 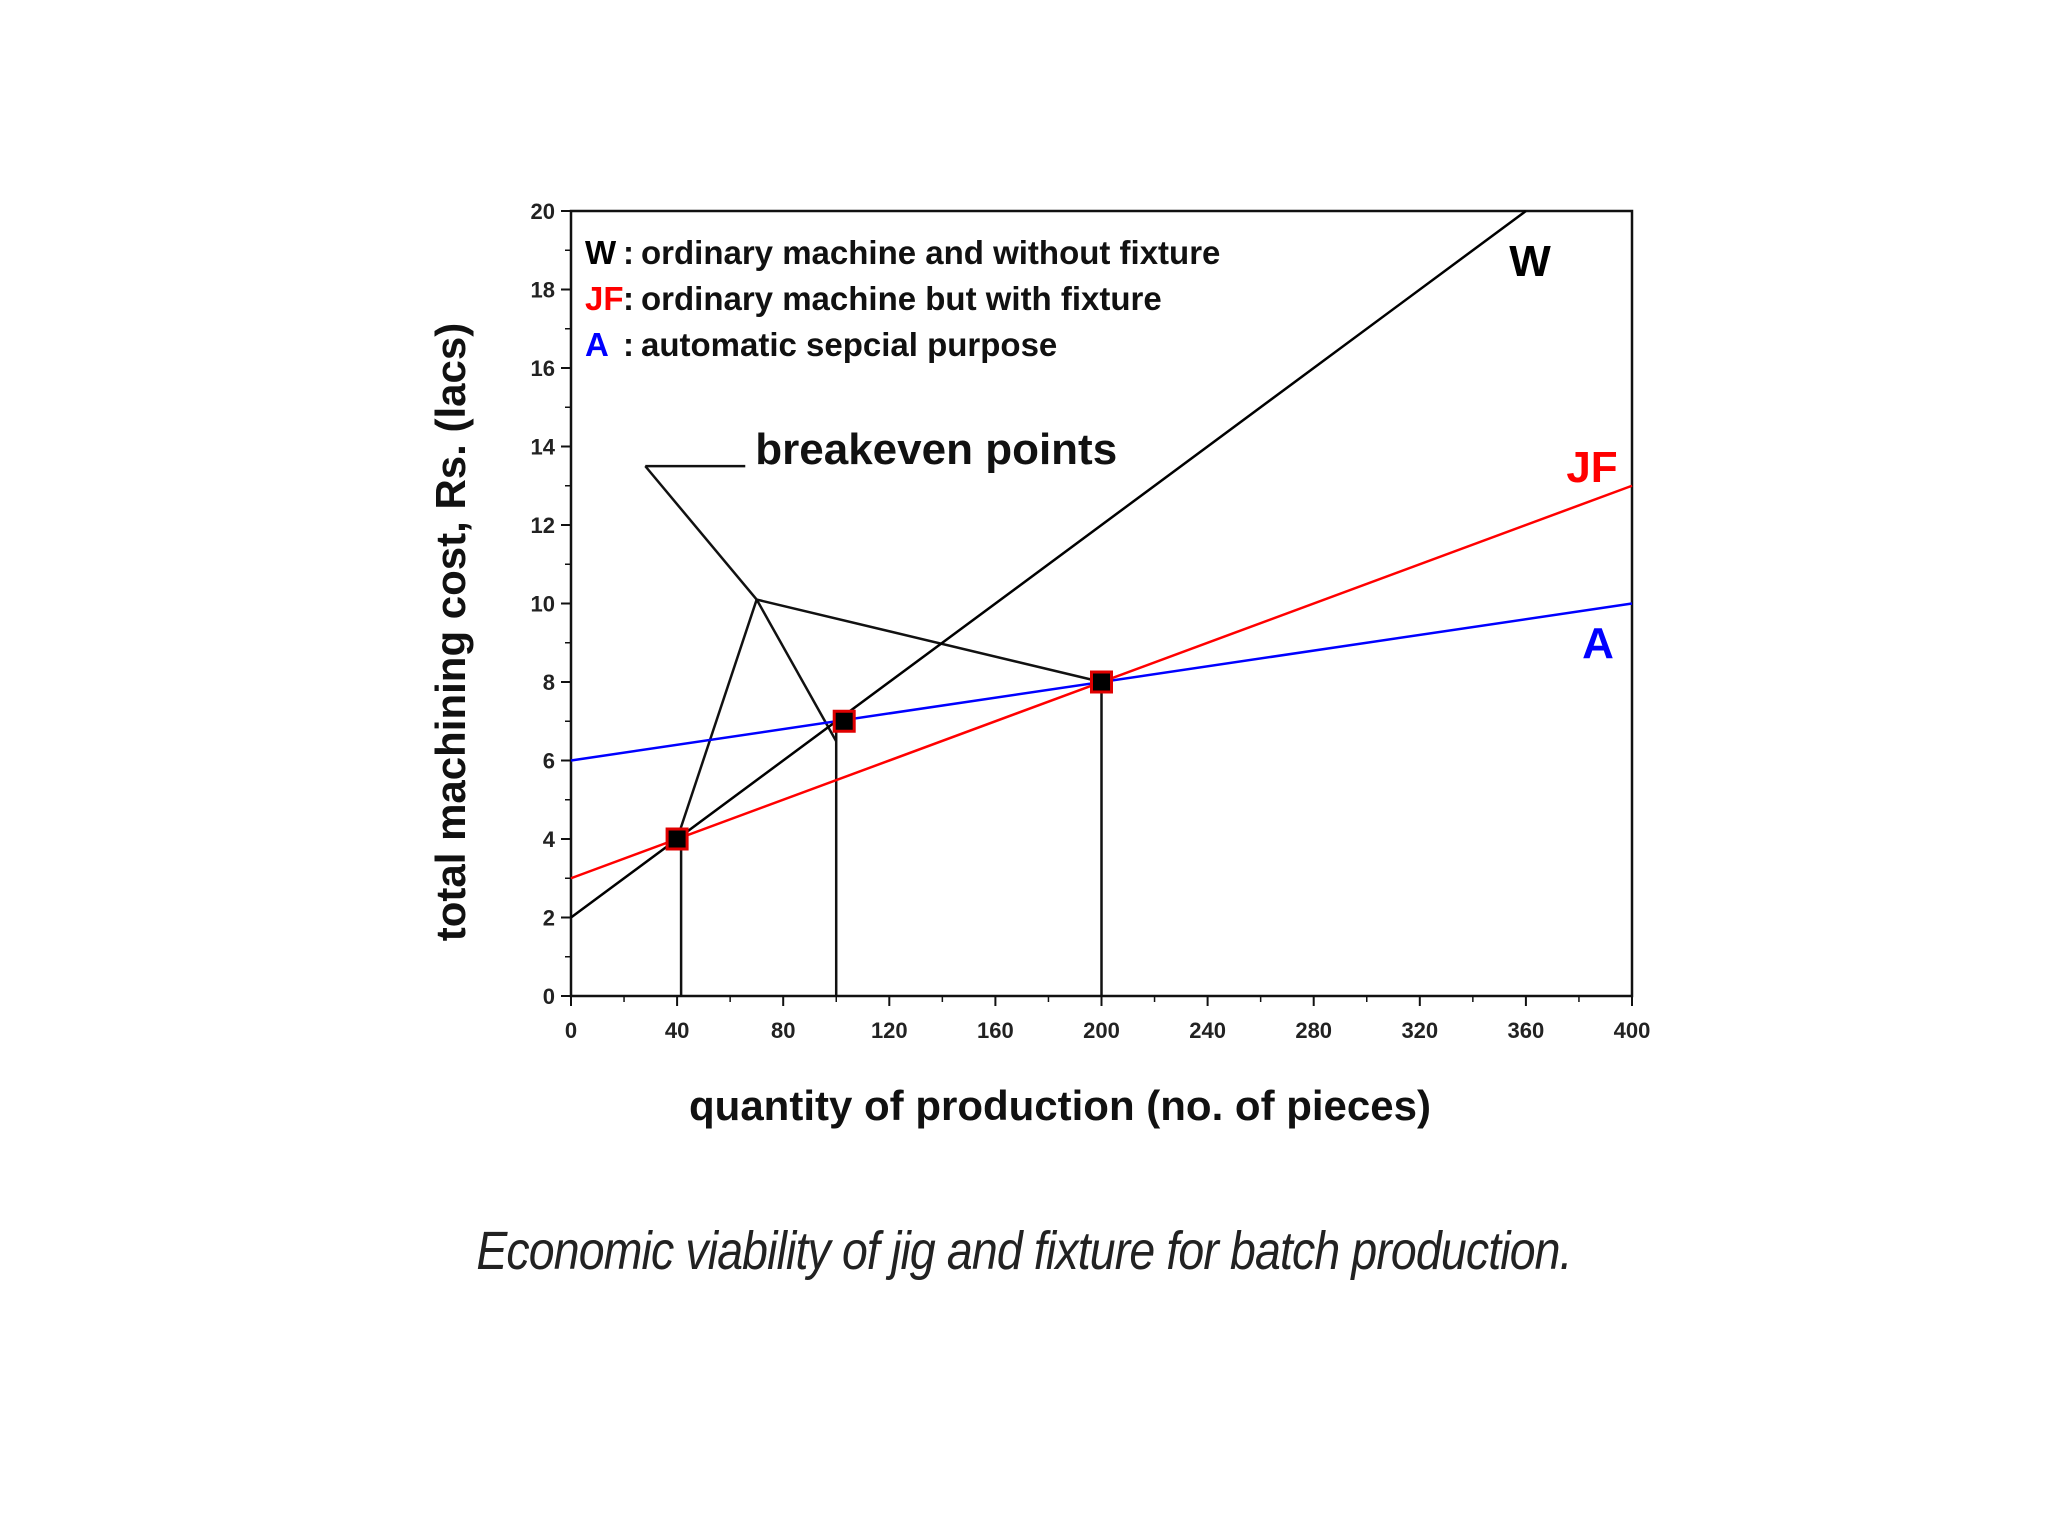 What do you see at coordinates (601, 252) in the screenshot?
I see `legend-key-w: W` at bounding box center [601, 252].